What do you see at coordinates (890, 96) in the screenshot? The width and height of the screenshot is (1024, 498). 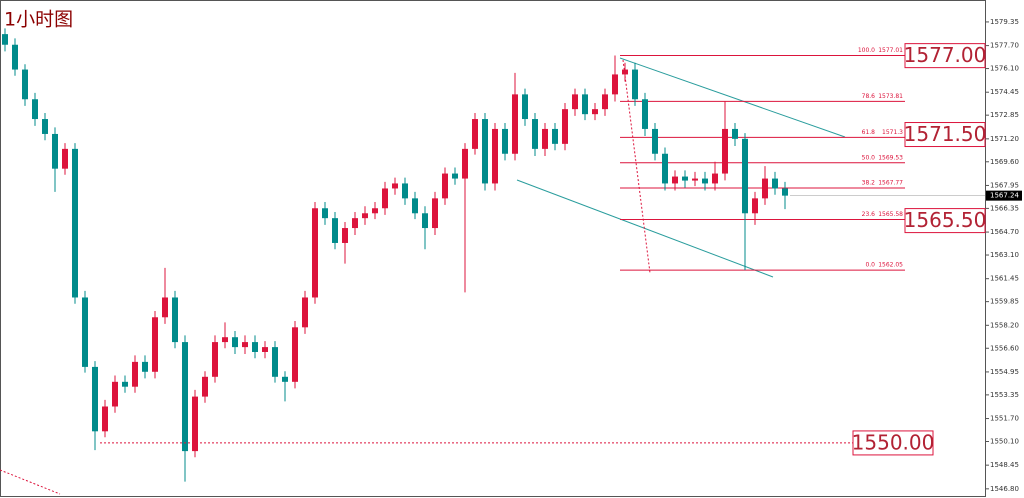 I see `fib-price: 1573.81` at bounding box center [890, 96].